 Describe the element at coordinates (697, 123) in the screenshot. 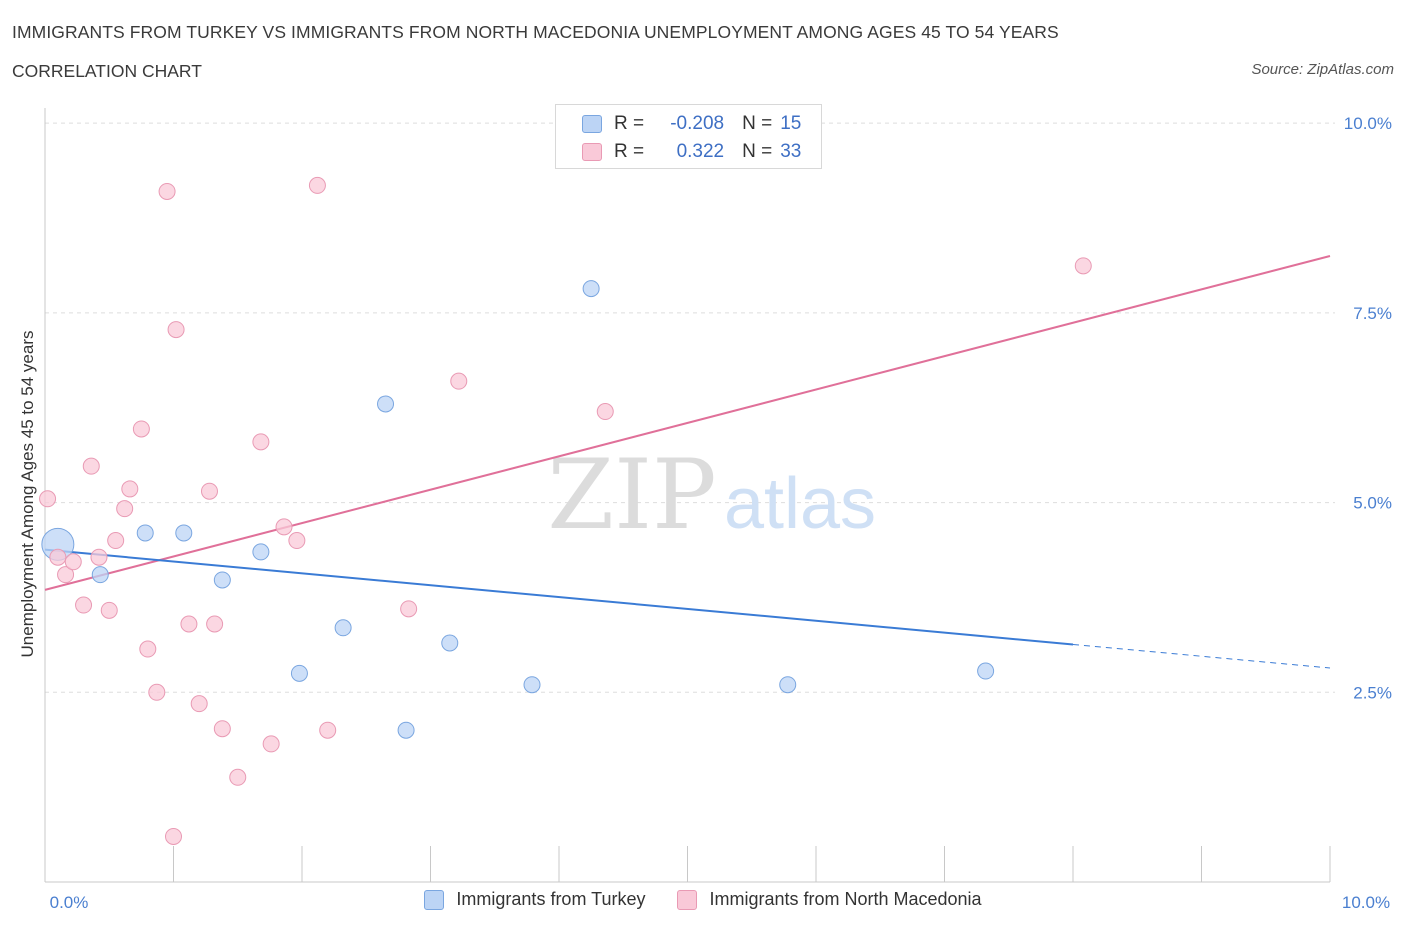

I see `turkey-r-value: -0.208` at that location.